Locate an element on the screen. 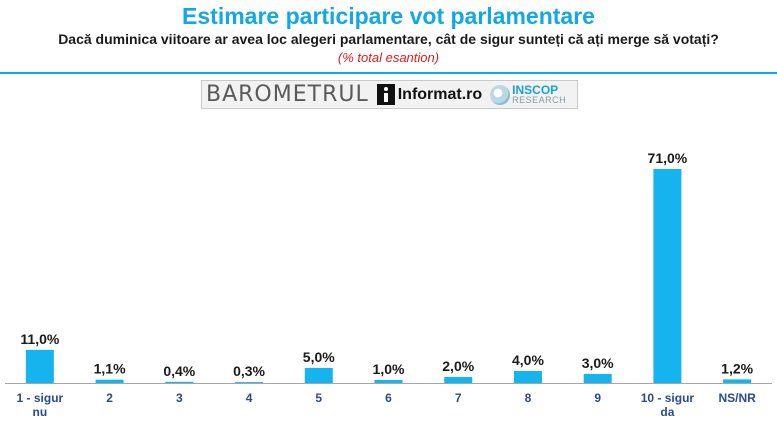 The width and height of the screenshot is (777, 429). category-label-4: 4 is located at coordinates (249, 398).